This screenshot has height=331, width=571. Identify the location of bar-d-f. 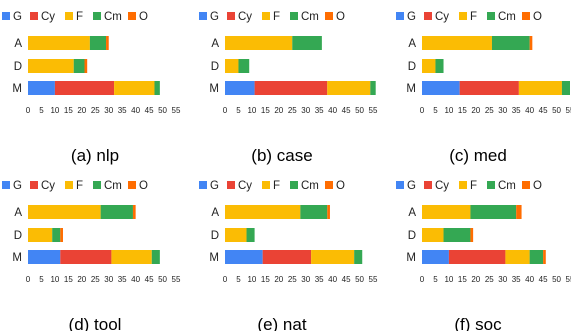
(40, 235).